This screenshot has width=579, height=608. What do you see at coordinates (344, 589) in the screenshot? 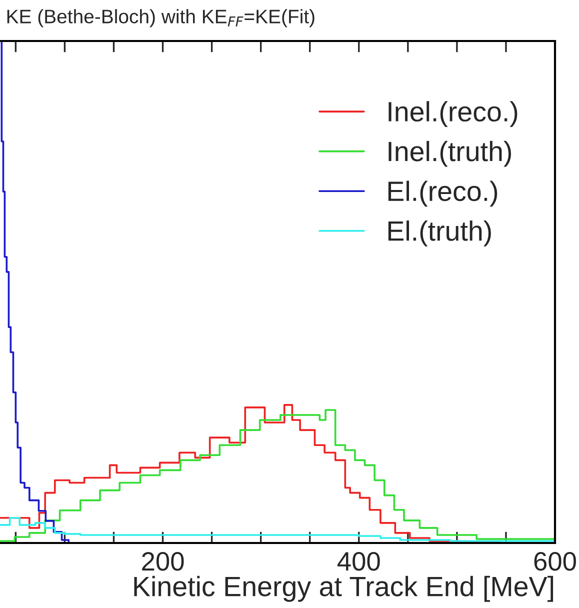
I see `x-axis-title: Kinetic Energy at Track End [MeV]` at bounding box center [344, 589].